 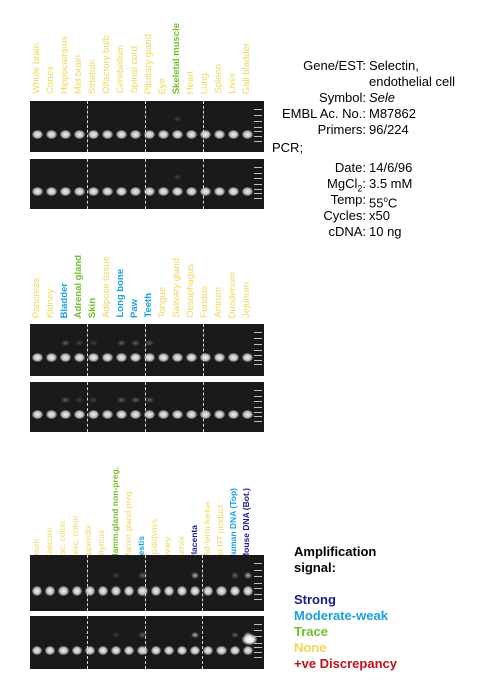 I want to click on lane-label: Adrenal gland, so click(x=78, y=286).